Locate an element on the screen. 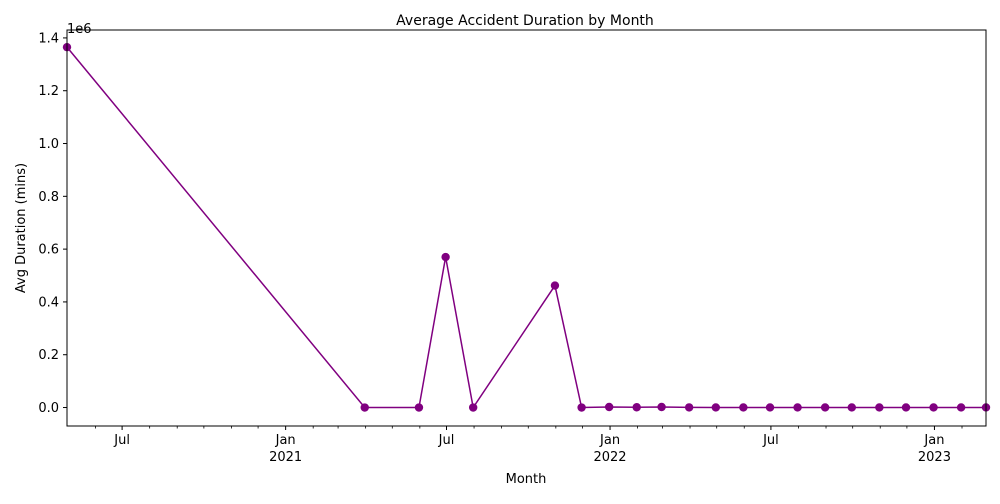 The image size is (1000, 504). chart-title: Average Accident Duration by Month is located at coordinates (525, 21).